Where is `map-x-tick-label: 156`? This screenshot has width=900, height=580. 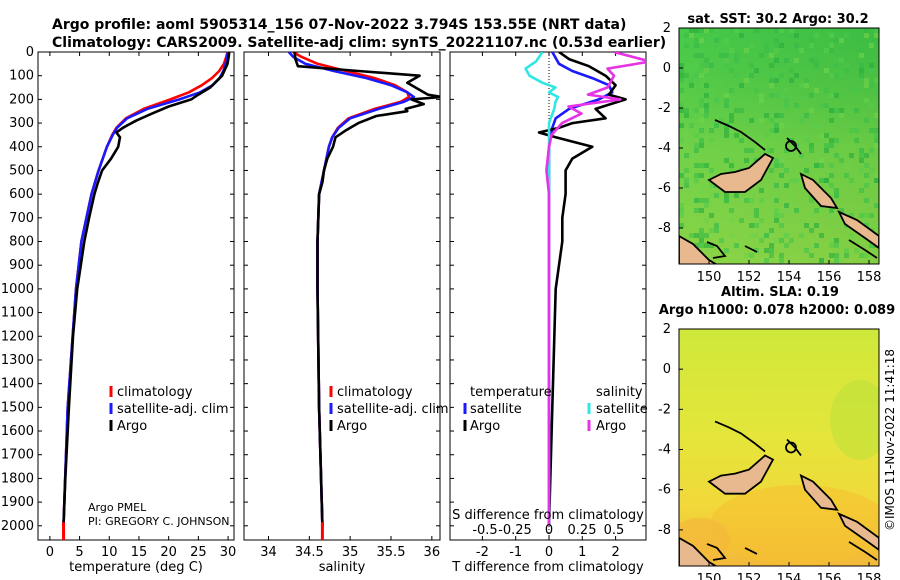
map-x-tick-label: 156 is located at coordinates (829, 576).